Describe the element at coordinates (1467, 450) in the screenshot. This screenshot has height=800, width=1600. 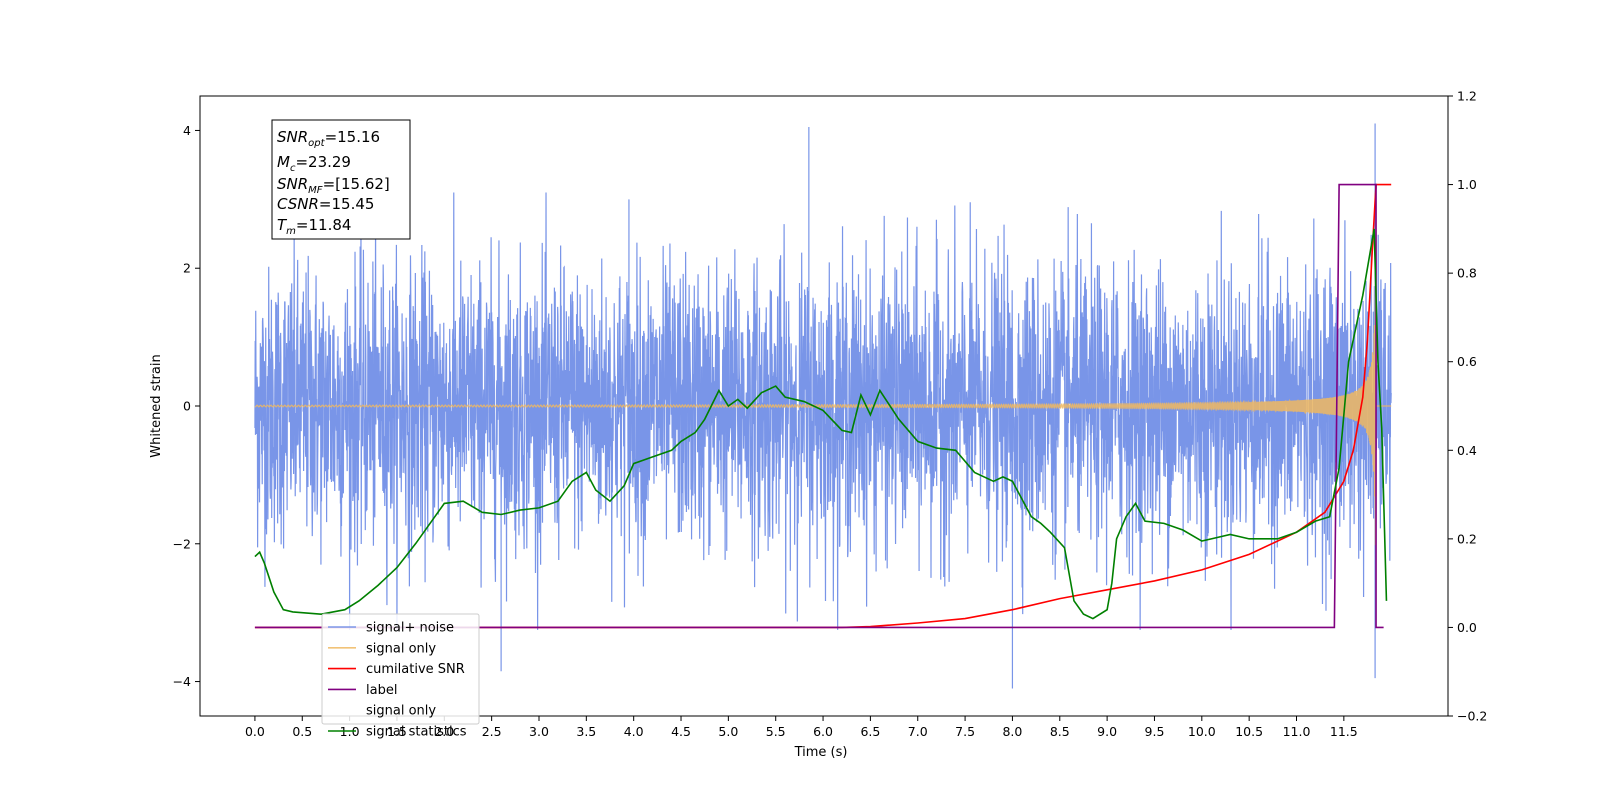
I see `y2-tick-label: 0.4` at that location.